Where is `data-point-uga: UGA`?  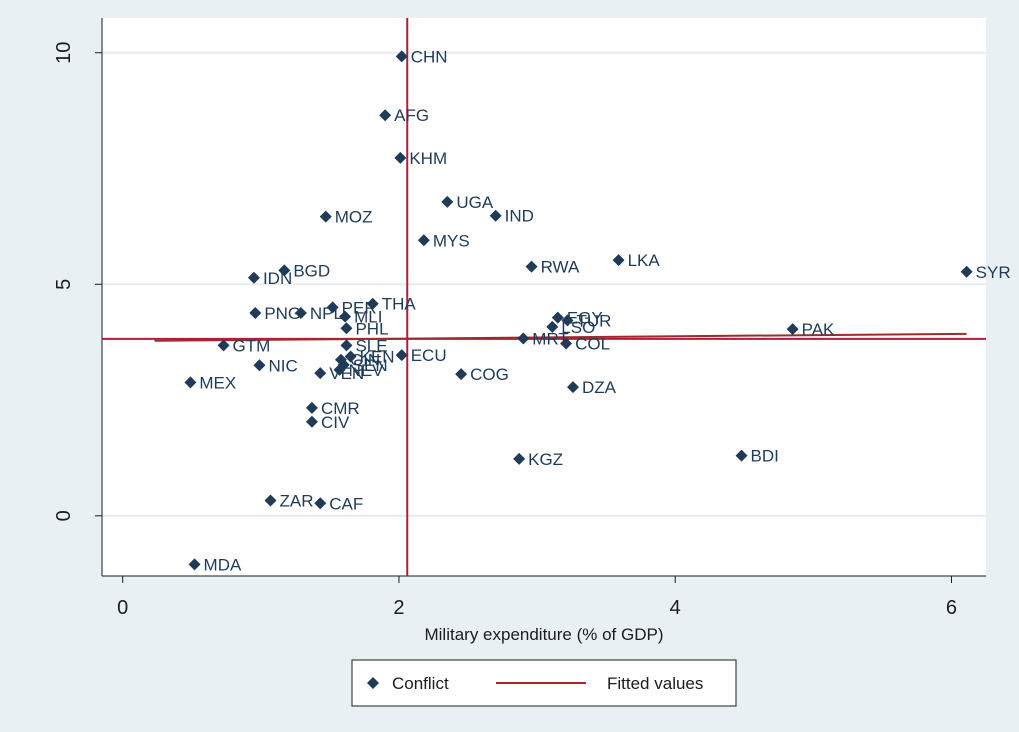
data-point-uga: UGA is located at coordinates (467, 202).